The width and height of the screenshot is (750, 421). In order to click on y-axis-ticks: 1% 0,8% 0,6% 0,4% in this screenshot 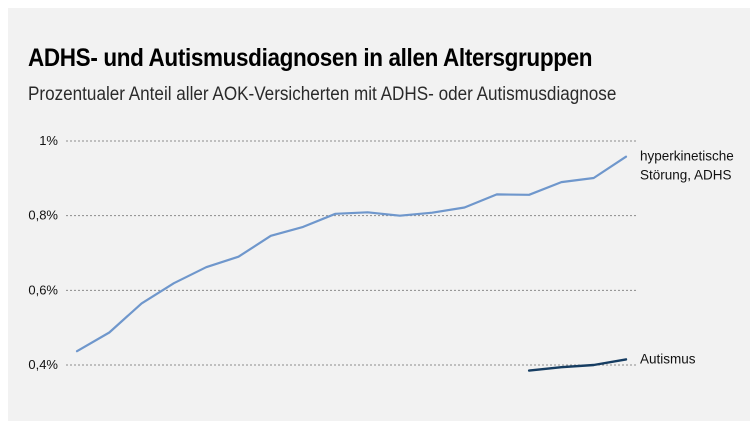, I will do `click(43, 252)`.